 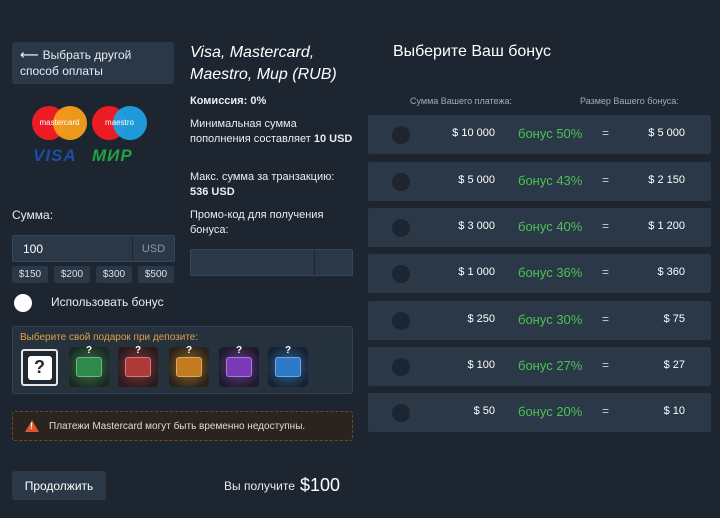 What do you see at coordinates (476, 180) in the screenshot?
I see `bonus-payment: $ 5 000` at bounding box center [476, 180].